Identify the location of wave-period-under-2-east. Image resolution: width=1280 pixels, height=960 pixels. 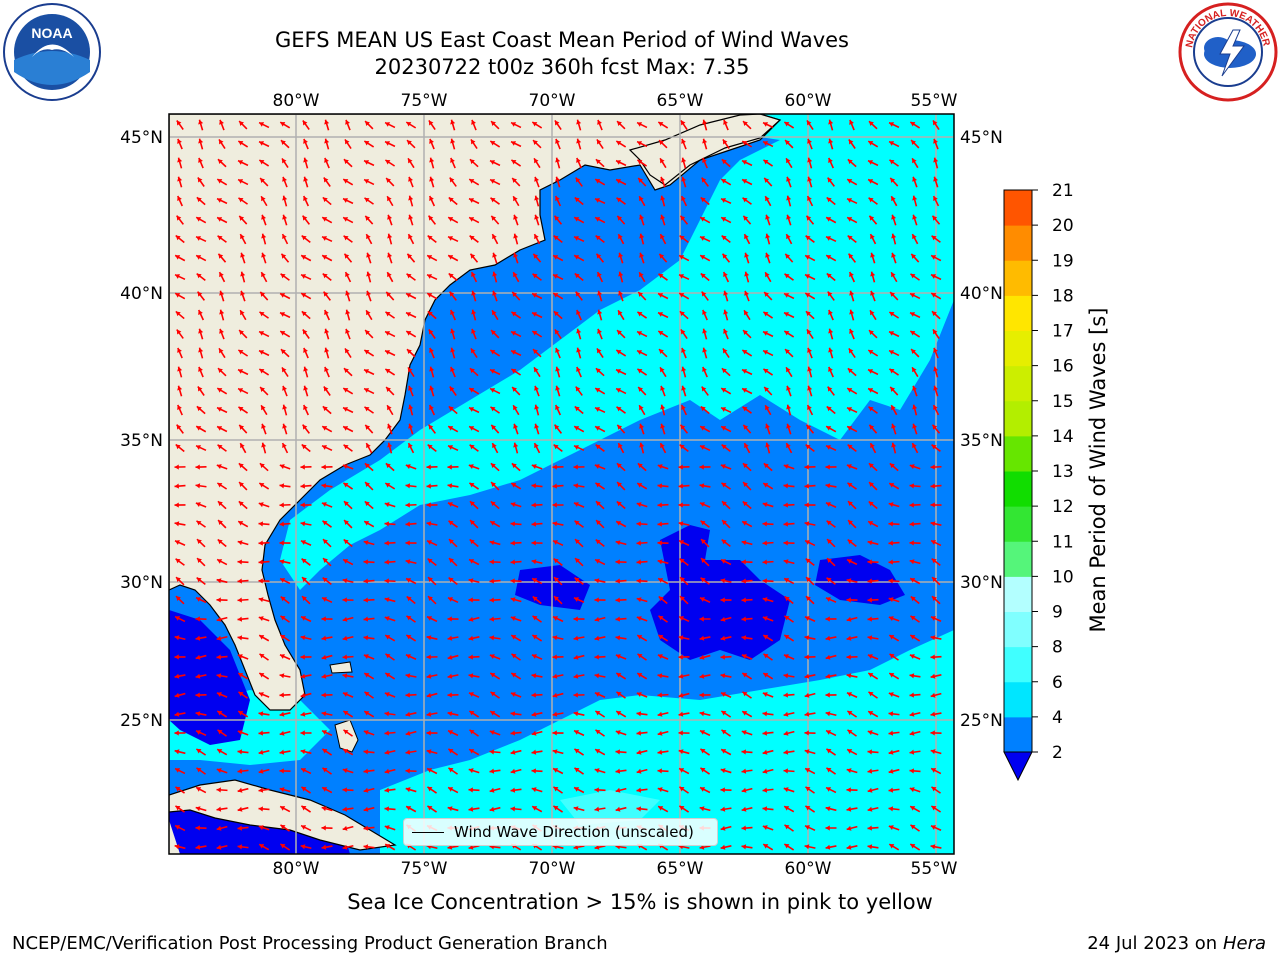
(860, 580).